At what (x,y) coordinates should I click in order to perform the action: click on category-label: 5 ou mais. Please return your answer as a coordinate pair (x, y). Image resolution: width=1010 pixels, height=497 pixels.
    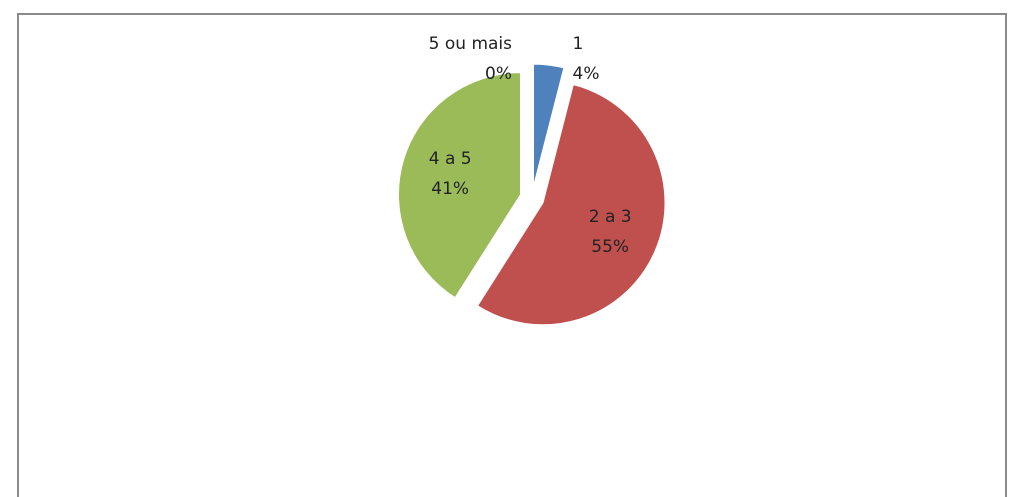
    Looking at the image, I should click on (470, 44).